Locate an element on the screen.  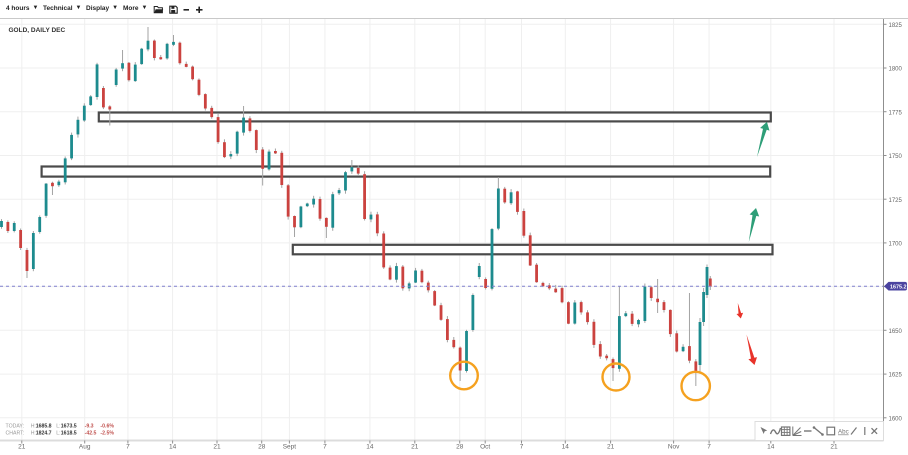
svg-text: -0.6% is located at coordinates (107, 426).